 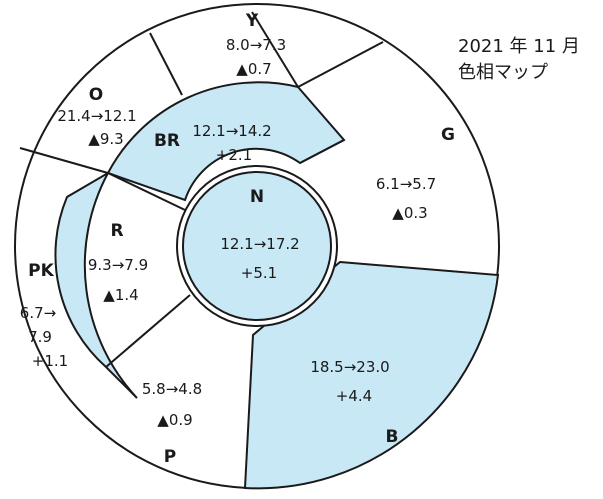 I want to click on segment-n, so click(x=257, y=246).